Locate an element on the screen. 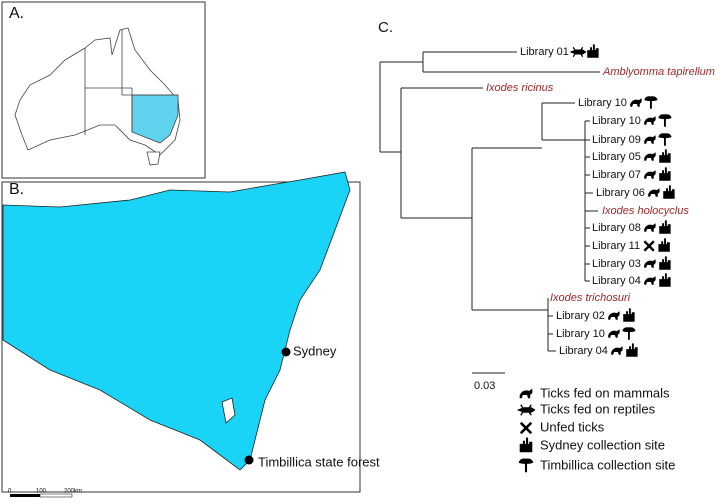  scale-label: 200km is located at coordinates (73, 492).